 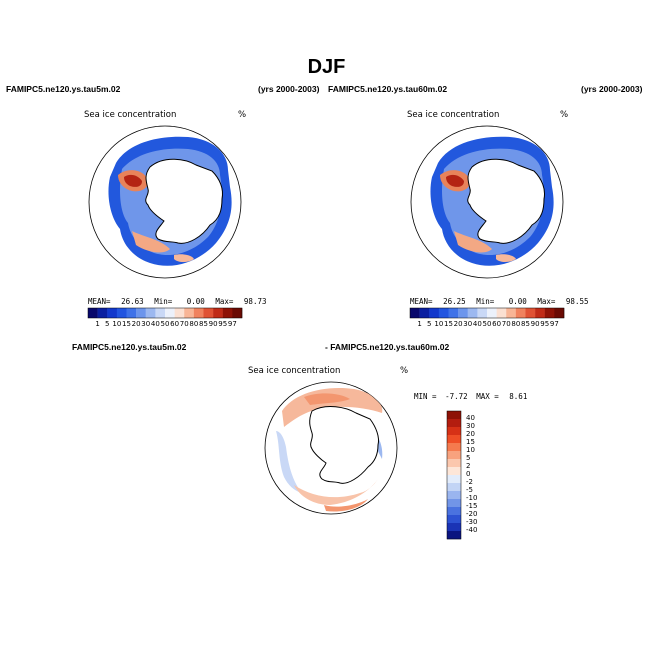 What do you see at coordinates (472, 522) in the screenshot?
I see `colorbar-tick-label: -30` at bounding box center [472, 522].